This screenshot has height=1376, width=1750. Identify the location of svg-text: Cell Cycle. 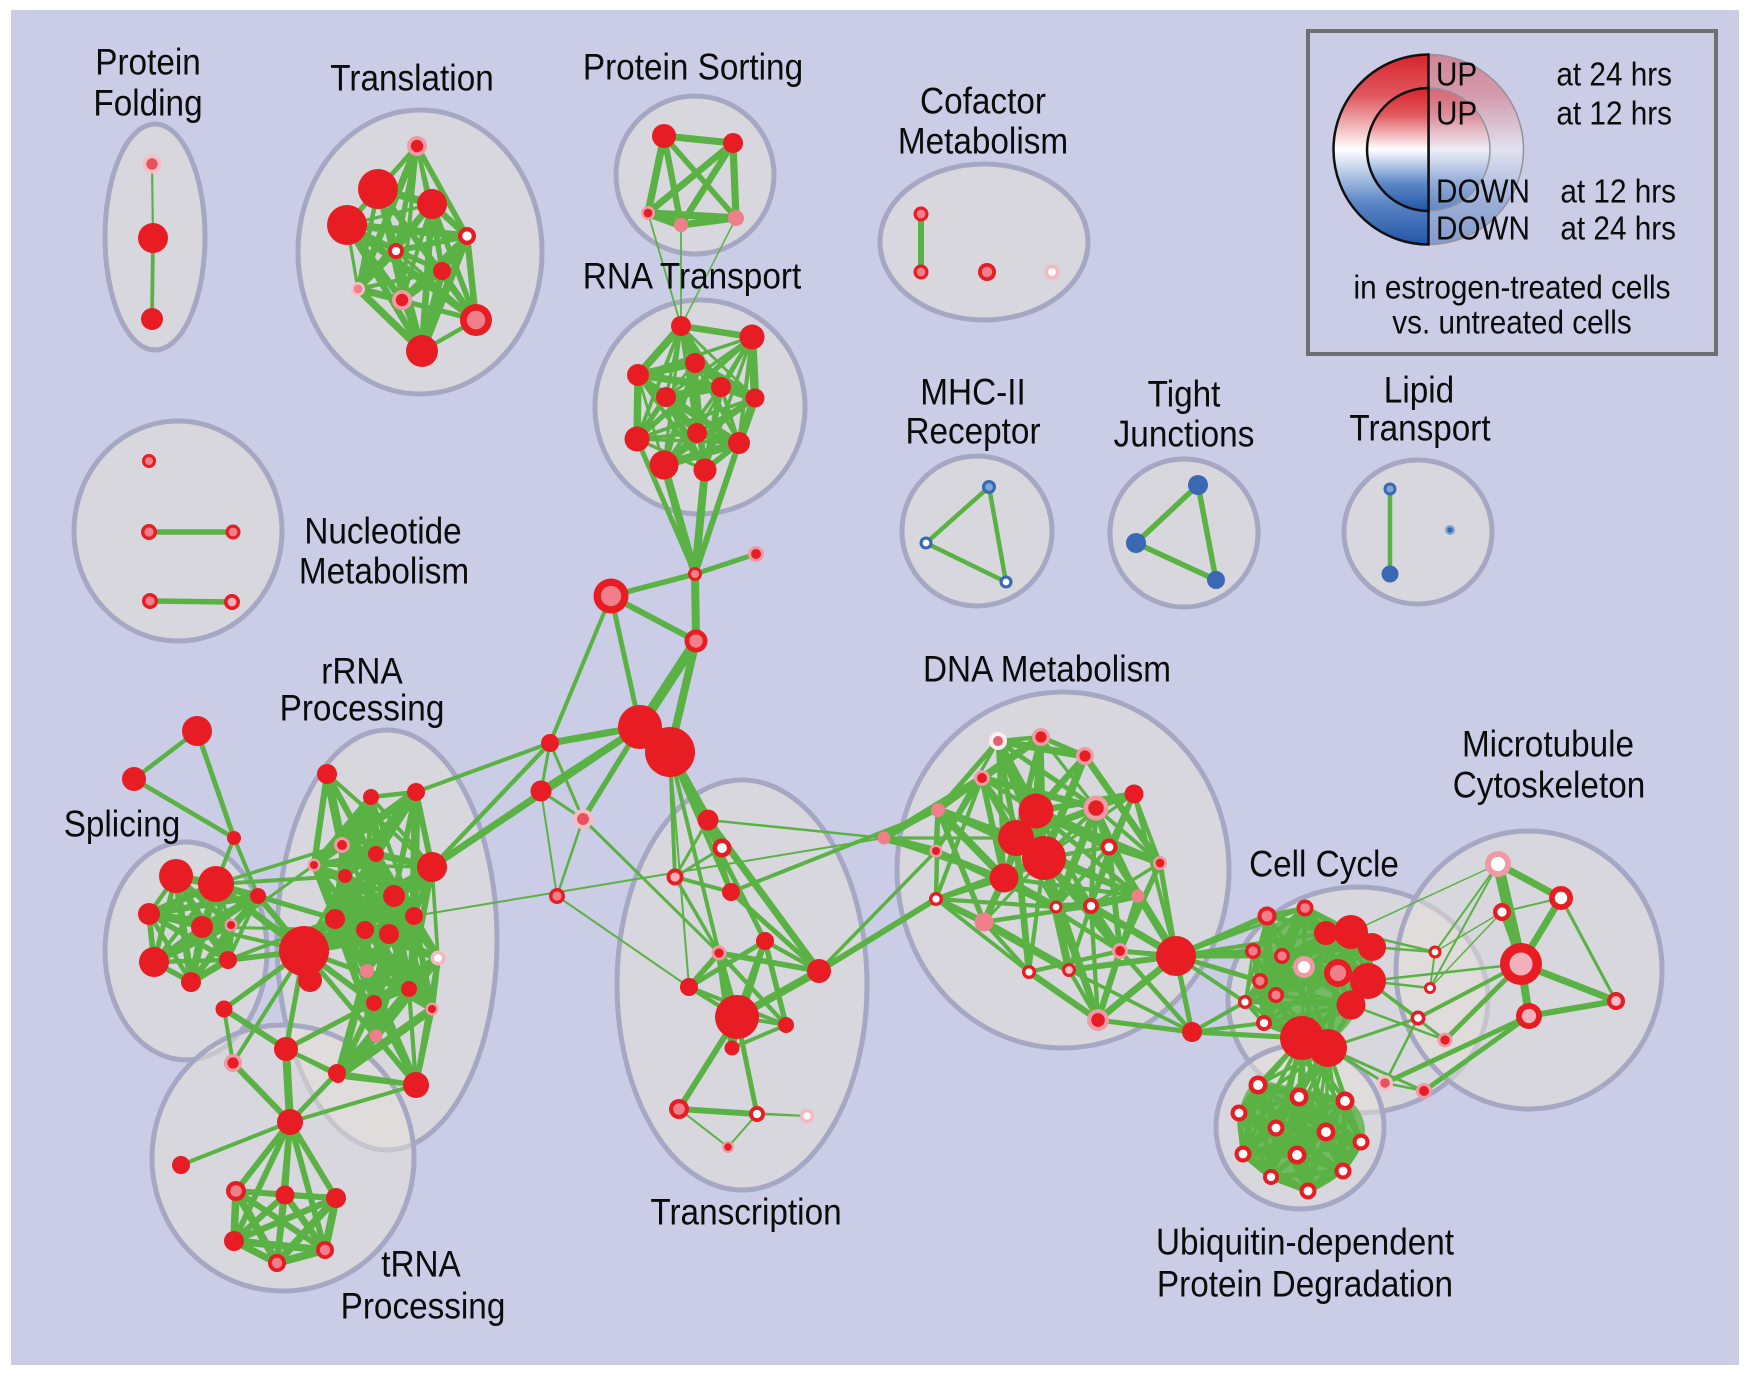
(1324, 864).